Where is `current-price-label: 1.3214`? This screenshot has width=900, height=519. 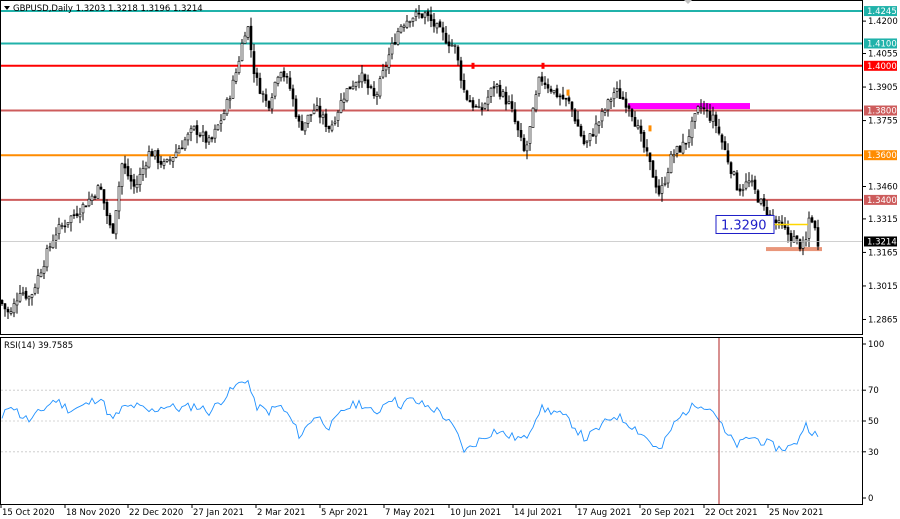
current-price-label: 1.3214 is located at coordinates (882, 242).